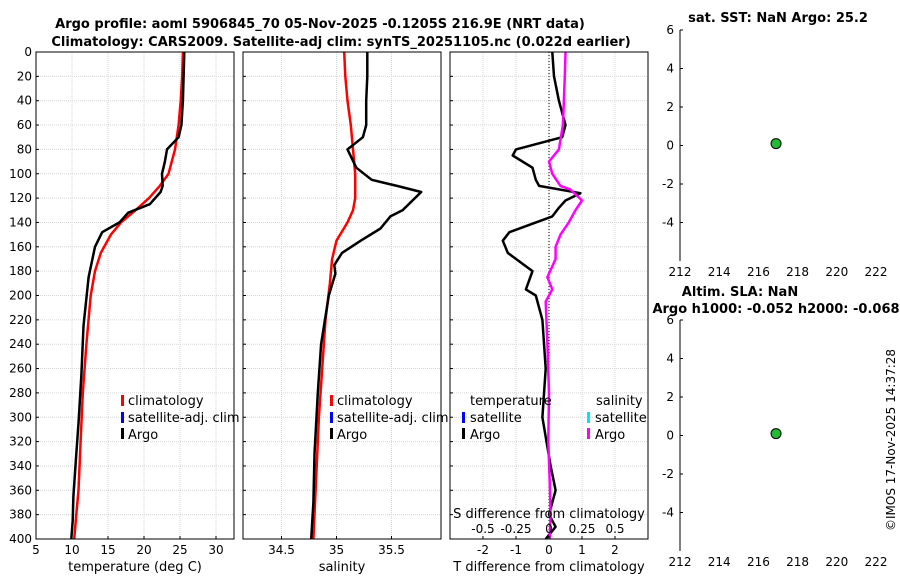 Image resolution: width=900 pixels, height=580 pixels. What do you see at coordinates (20, 296) in the screenshot?
I see `y-tick-label: 200` at bounding box center [20, 296].